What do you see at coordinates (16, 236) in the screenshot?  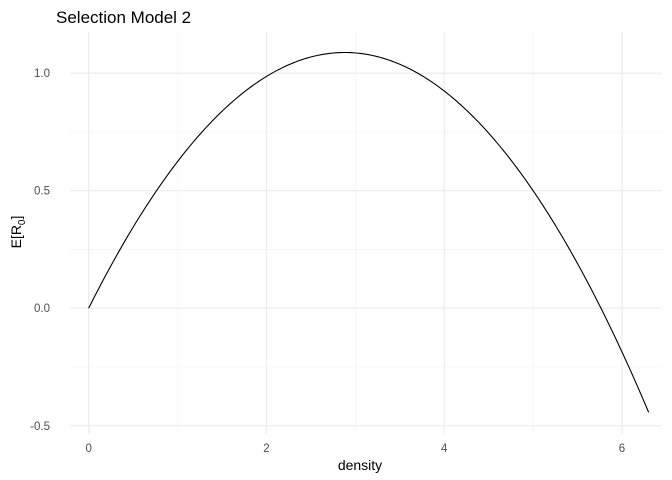 I see `y-axis-title-main: E[R` at bounding box center [16, 236].